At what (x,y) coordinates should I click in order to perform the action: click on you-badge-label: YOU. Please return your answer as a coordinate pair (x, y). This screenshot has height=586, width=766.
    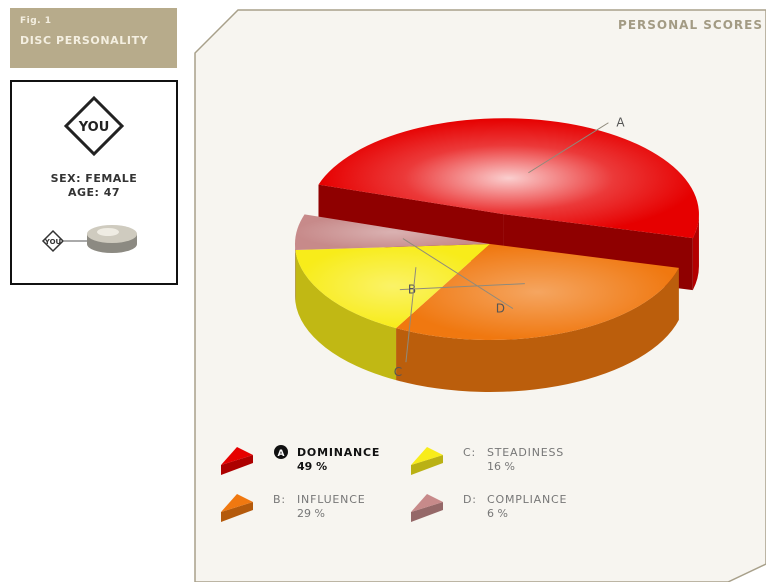
    Looking at the image, I should click on (94, 127).